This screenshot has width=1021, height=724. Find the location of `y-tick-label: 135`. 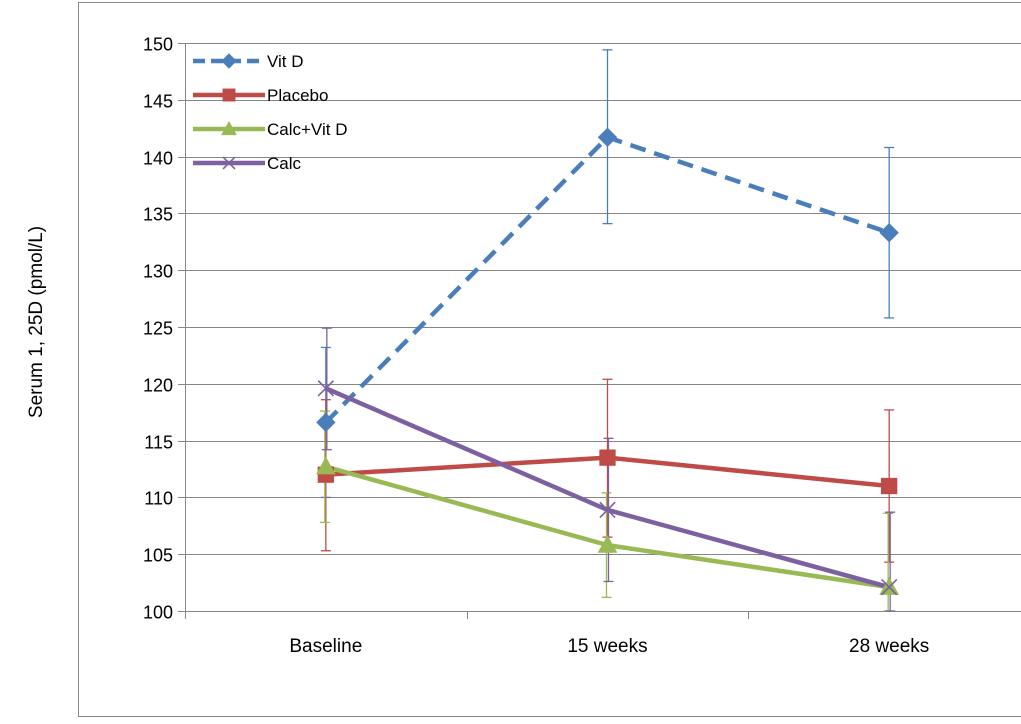

y-tick-label: 135 is located at coordinates (158, 215).